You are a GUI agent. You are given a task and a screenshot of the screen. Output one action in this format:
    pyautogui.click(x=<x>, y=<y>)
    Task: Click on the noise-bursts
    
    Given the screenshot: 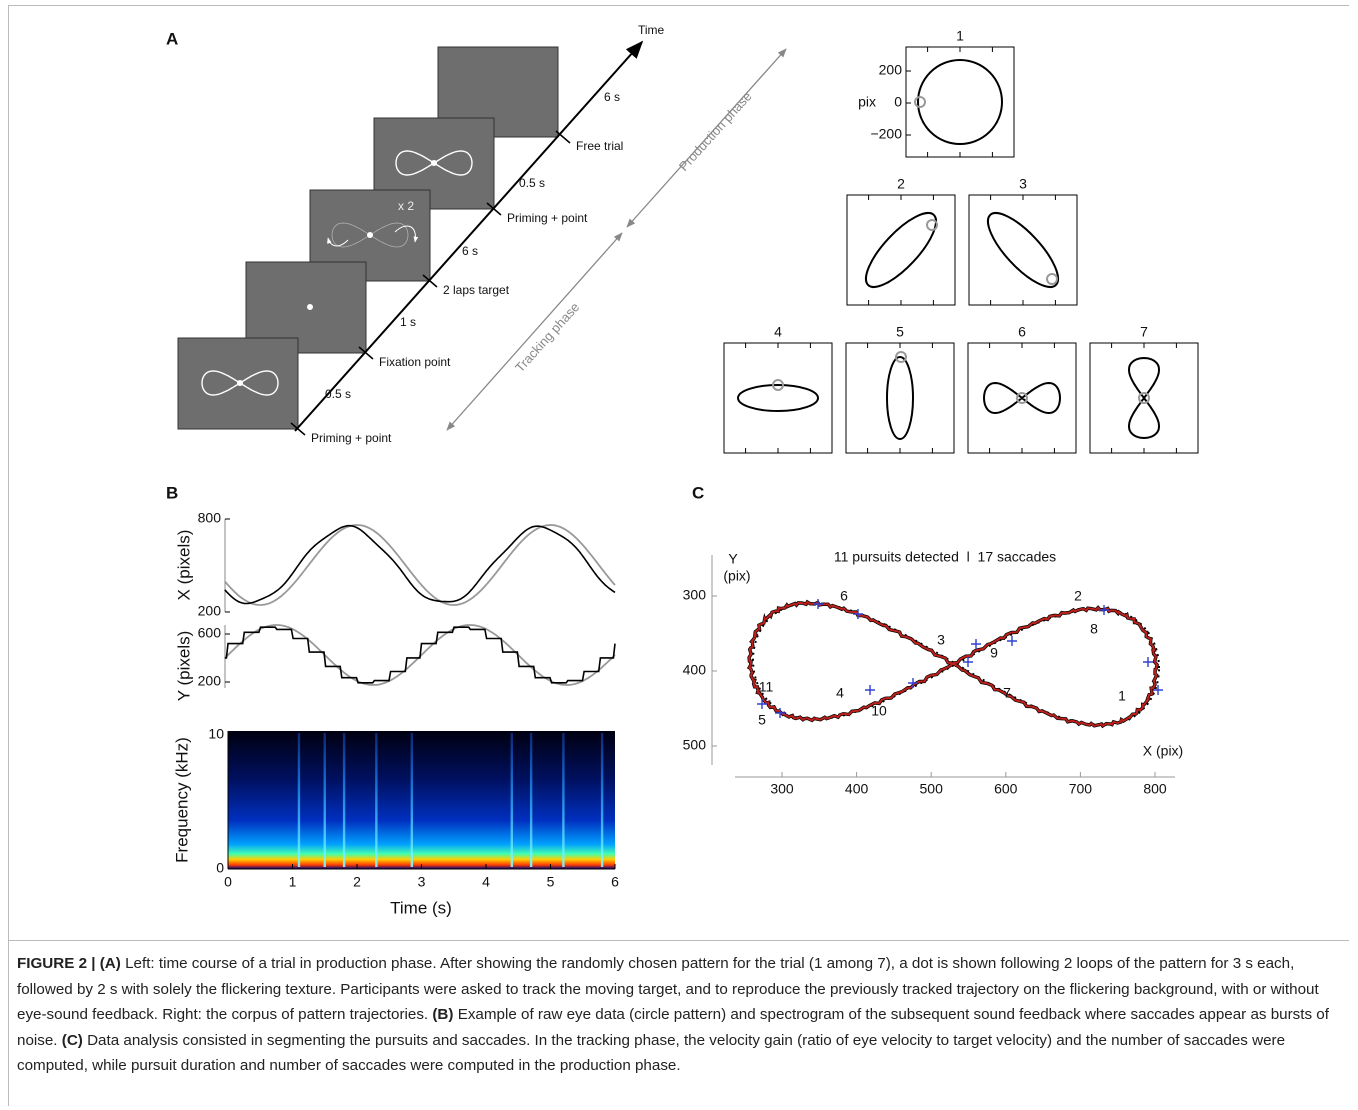 What is the action you would take?
    pyautogui.click(x=450, y=800)
    